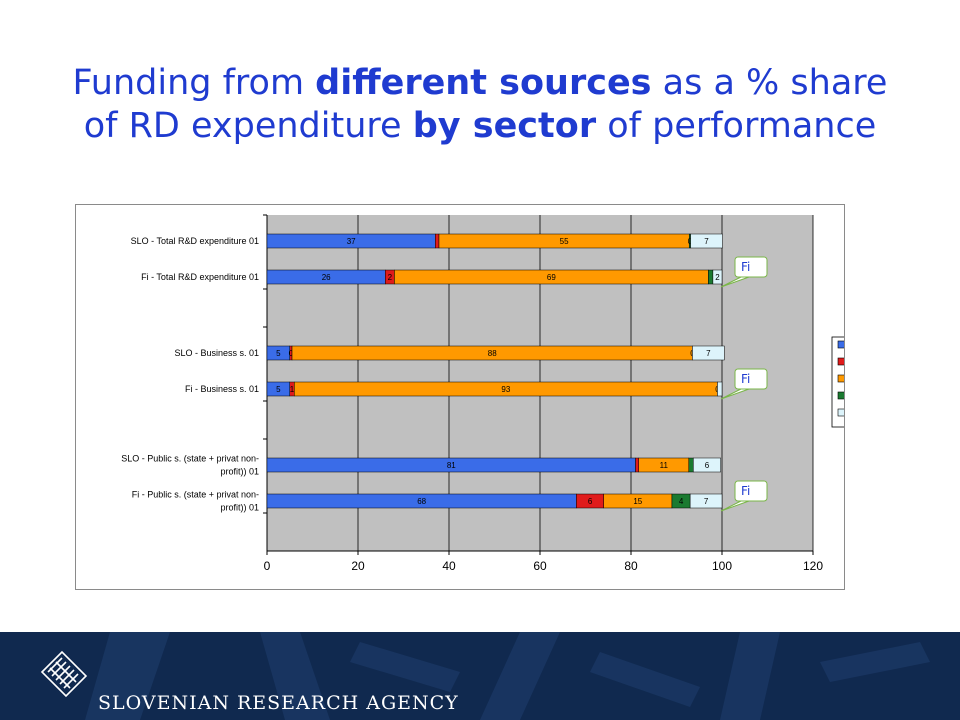  Describe the element at coordinates (292, 389) in the screenshot. I see `bar-label-1-3: 1` at that location.